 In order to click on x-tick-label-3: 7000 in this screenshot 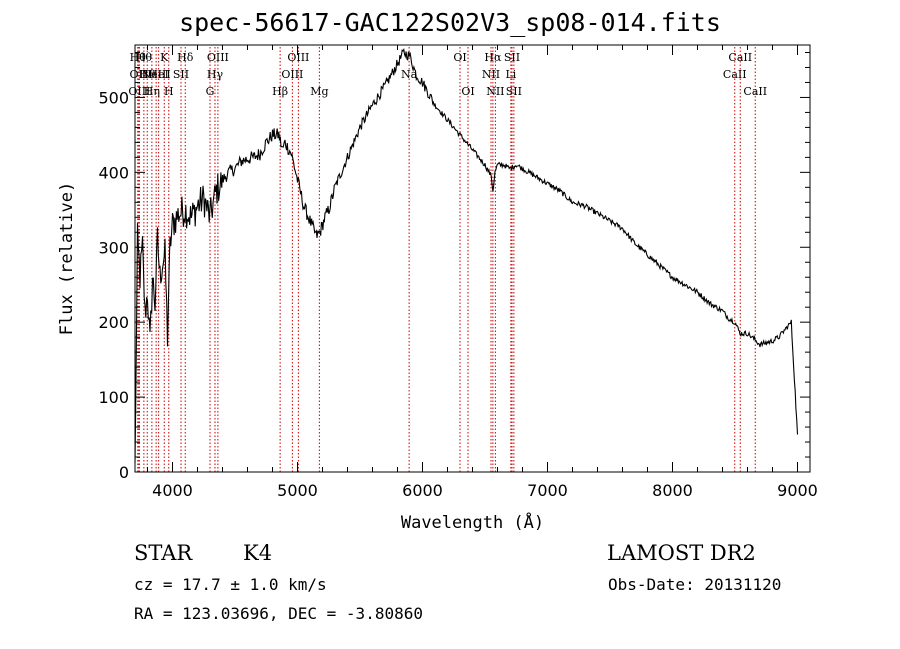, I will do `click(547, 490)`.